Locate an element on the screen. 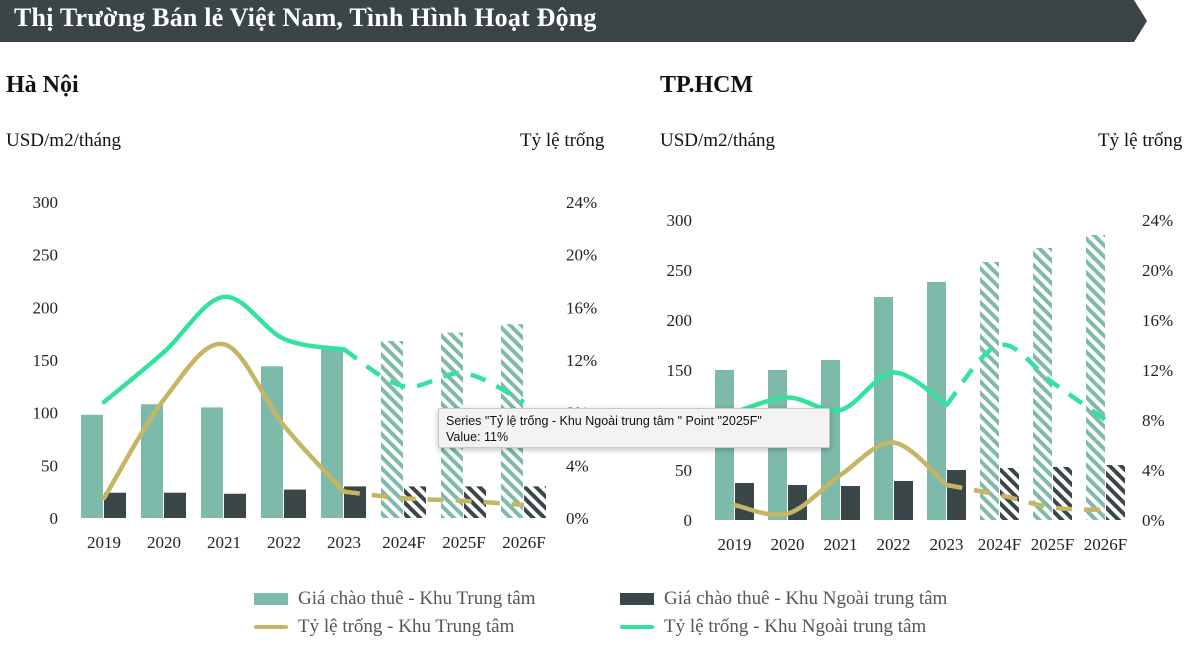  legend-item-vacancy-outer: Tỷ lệ trống - Khu Ngoài trung tâm is located at coordinates (773, 627).